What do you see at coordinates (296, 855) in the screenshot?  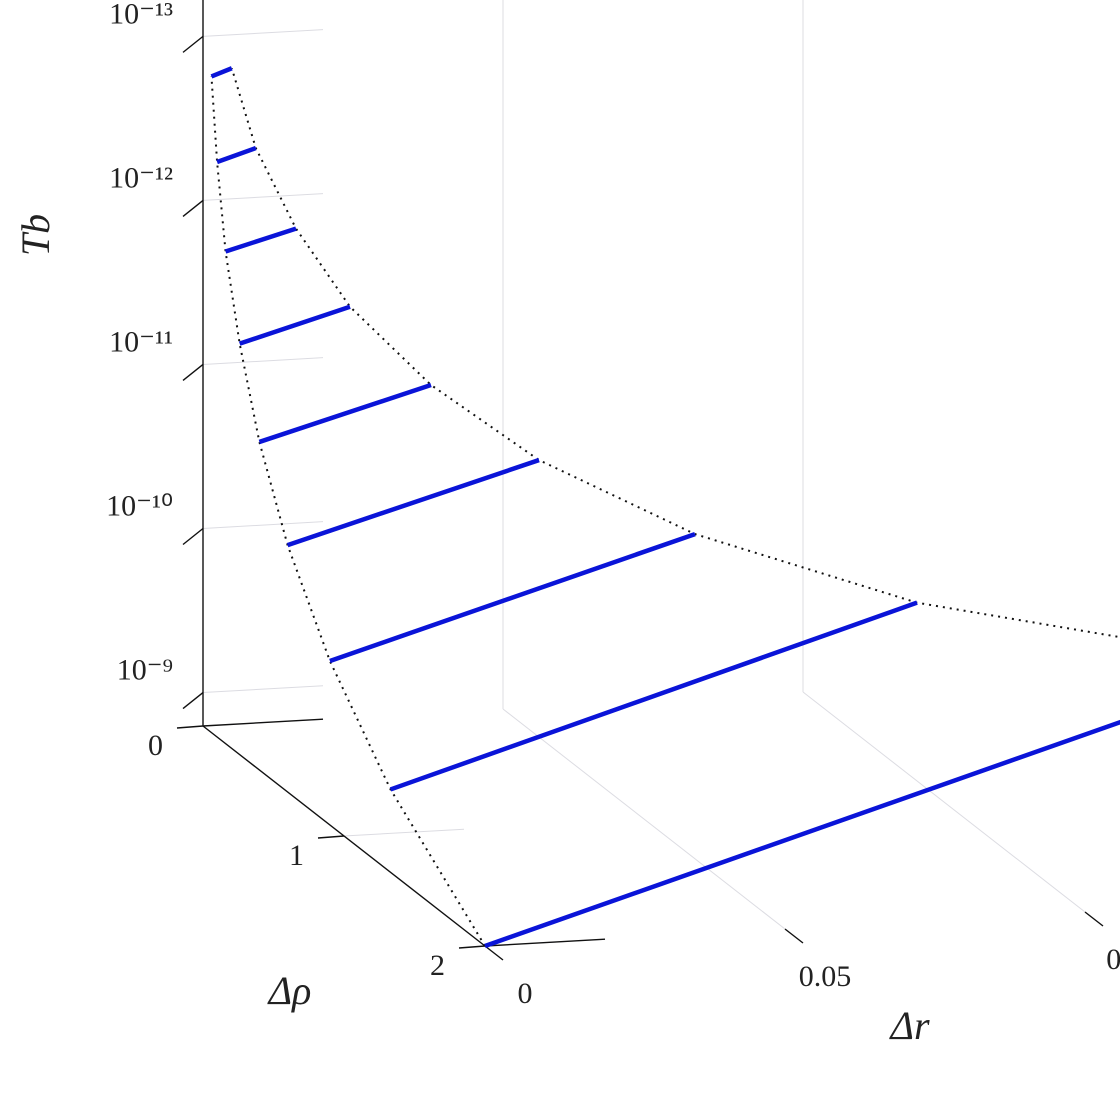 I see `y-tick-label: 1` at bounding box center [296, 855].